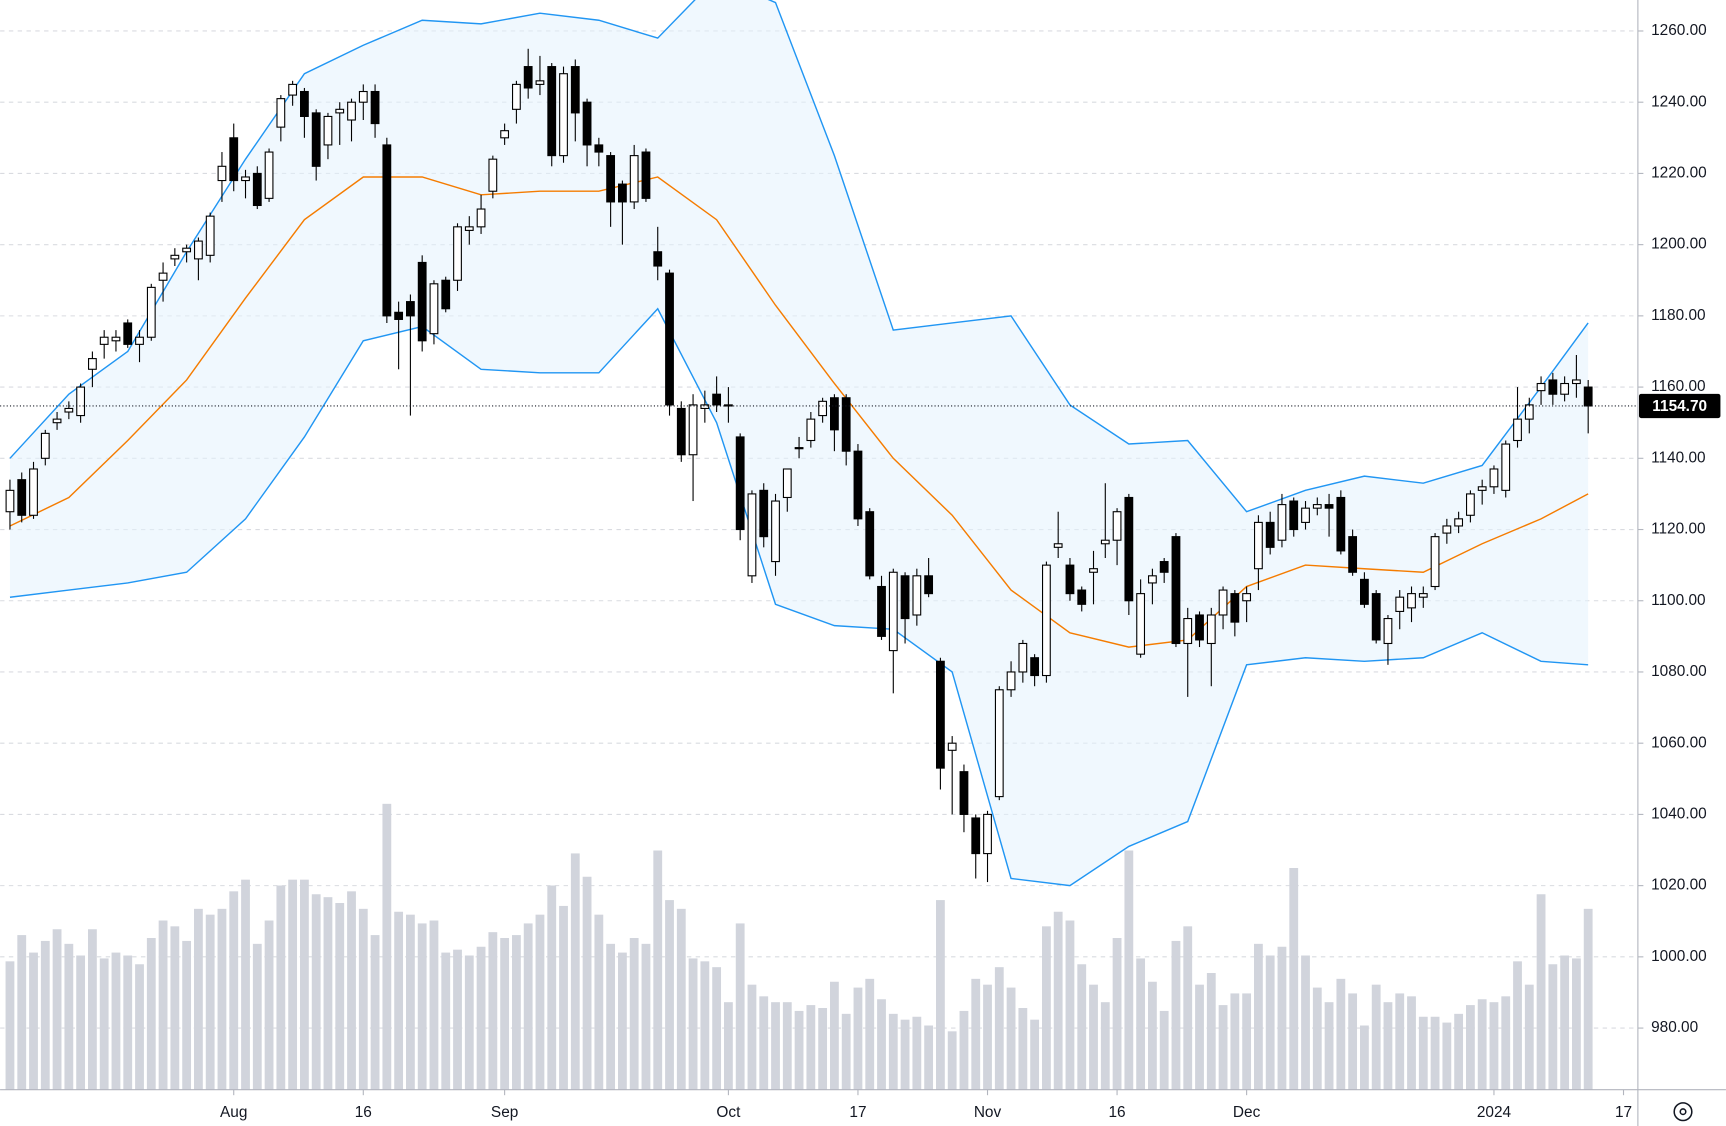 The width and height of the screenshot is (1726, 1126). I want to click on y-tick-label: 1020.00, so click(1679, 885).